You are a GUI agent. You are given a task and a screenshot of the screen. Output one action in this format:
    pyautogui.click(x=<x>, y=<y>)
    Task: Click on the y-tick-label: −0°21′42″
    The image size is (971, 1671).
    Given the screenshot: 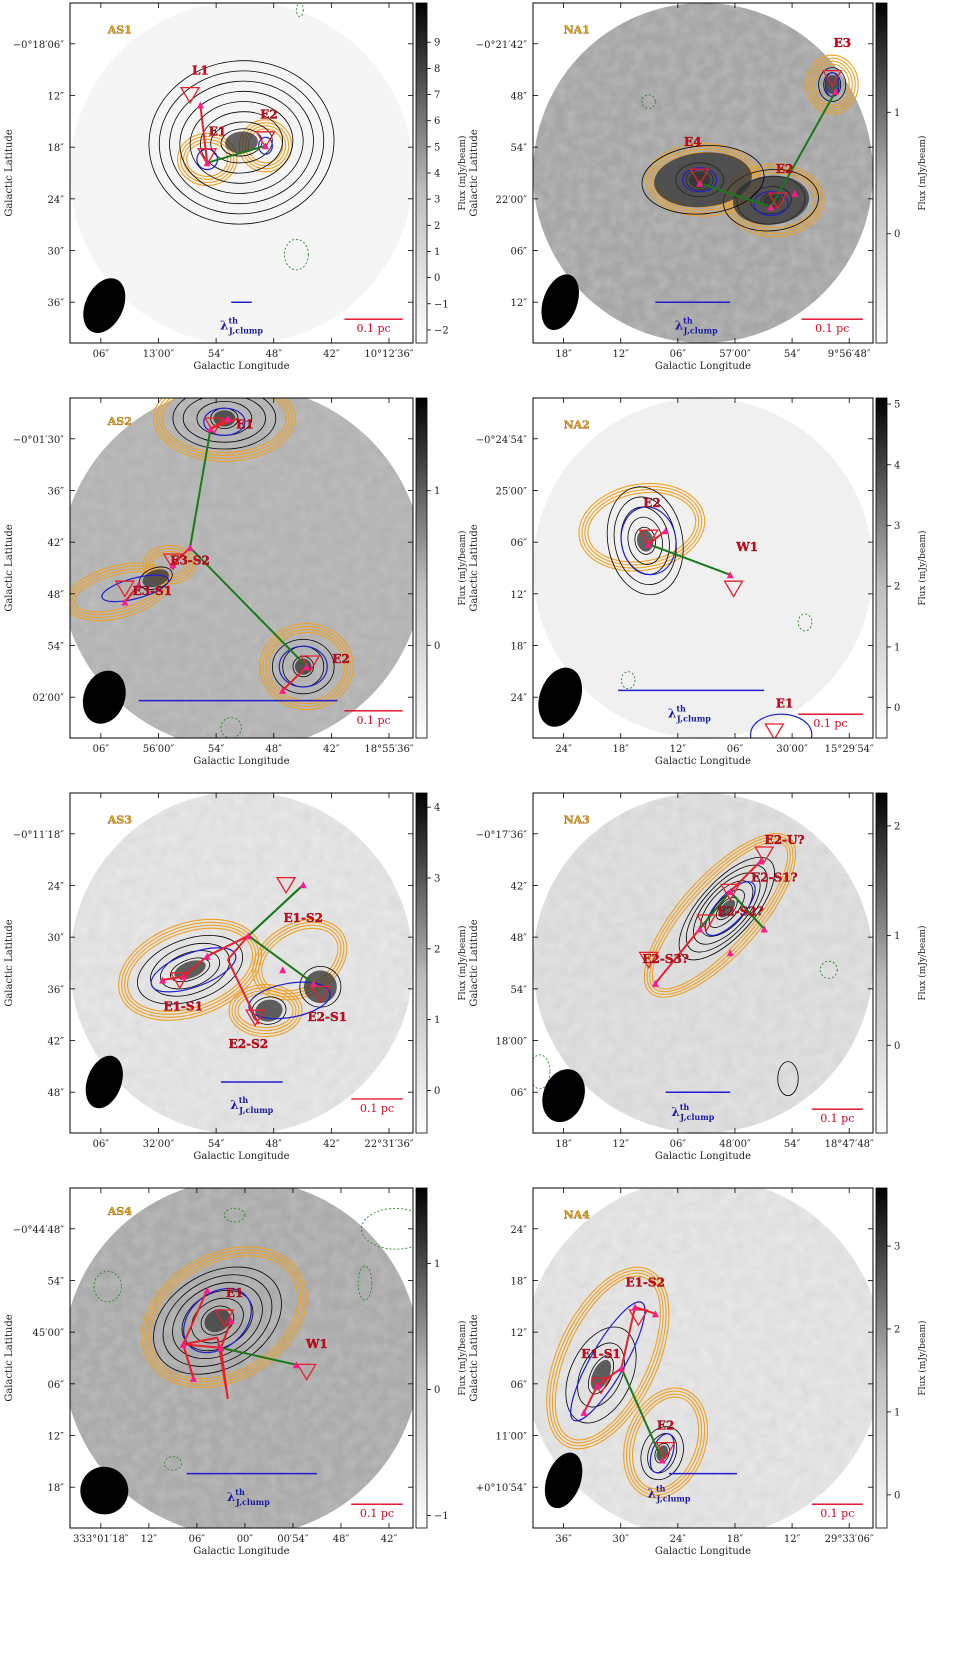 What is the action you would take?
    pyautogui.click(x=501, y=45)
    